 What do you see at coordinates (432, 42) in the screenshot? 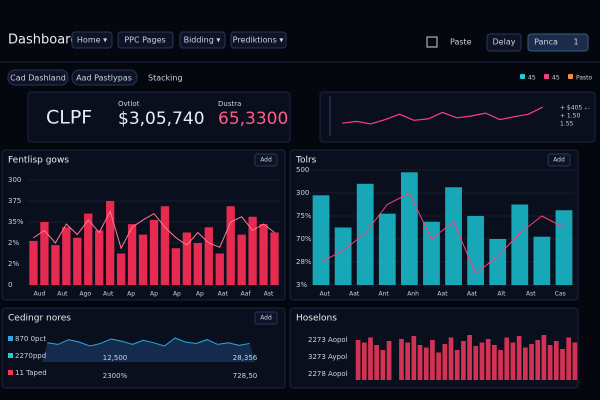
I see `checkbox` at bounding box center [432, 42].